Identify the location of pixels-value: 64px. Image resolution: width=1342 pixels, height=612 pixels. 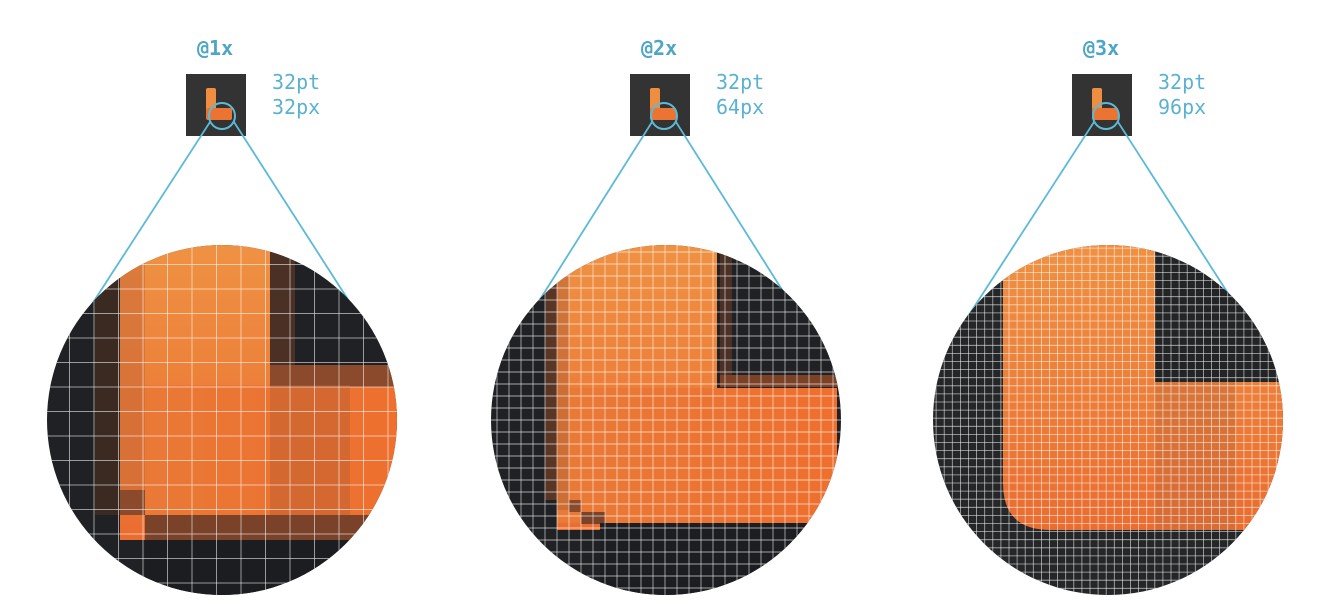
(740, 107).